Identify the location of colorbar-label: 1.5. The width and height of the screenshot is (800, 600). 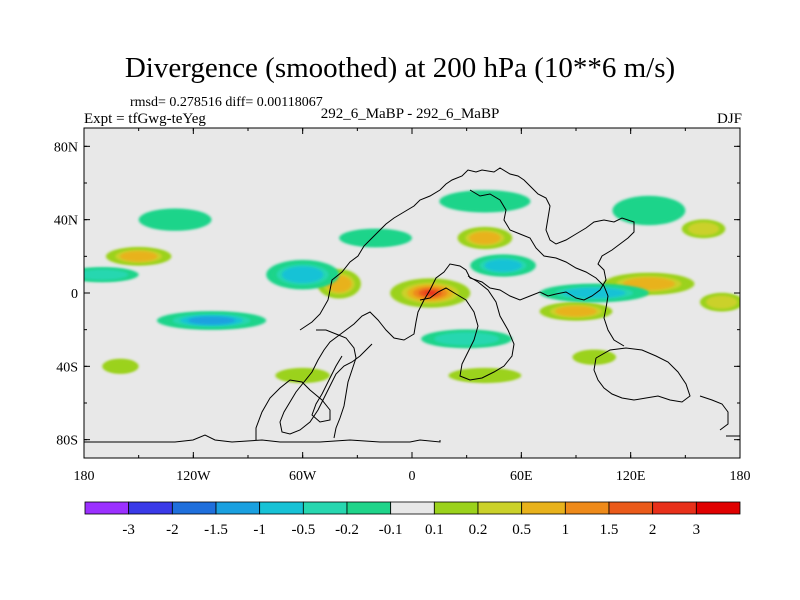
(609, 530).